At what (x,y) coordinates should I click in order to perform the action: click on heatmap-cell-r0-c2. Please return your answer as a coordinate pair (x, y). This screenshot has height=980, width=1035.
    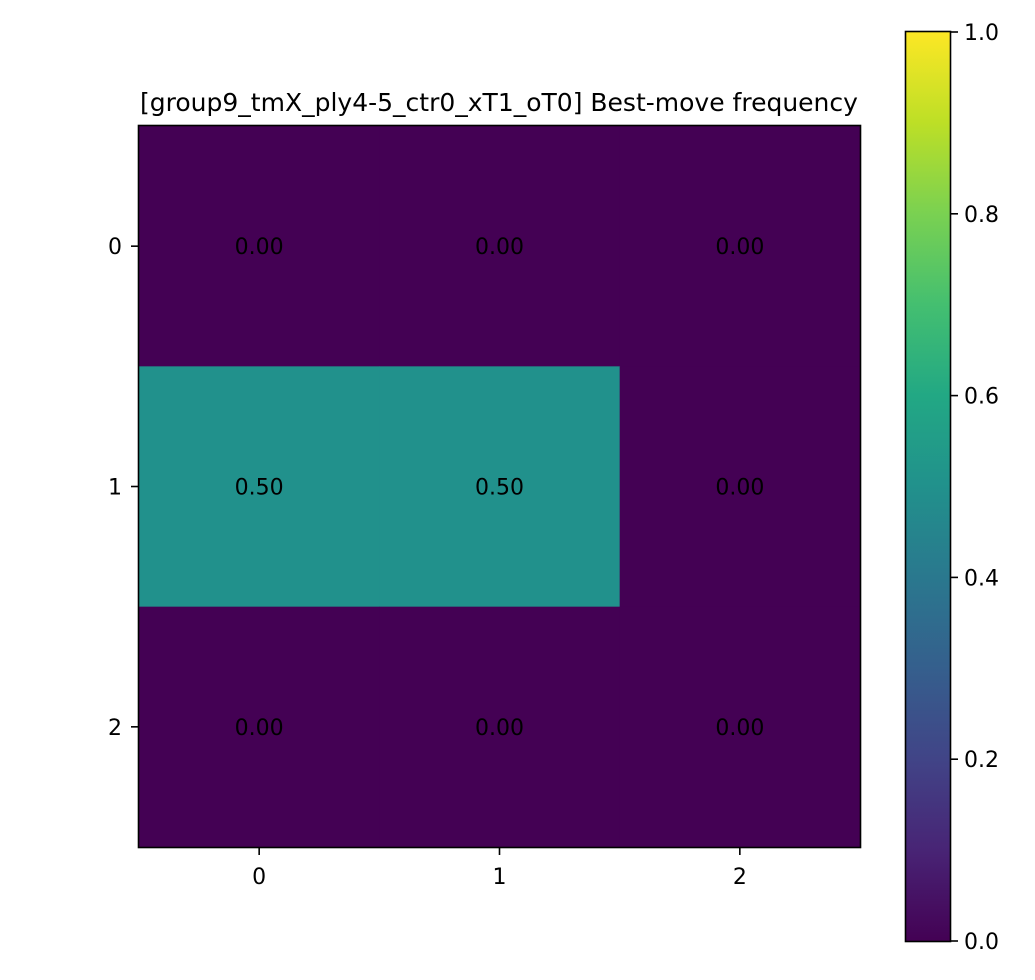
    Looking at the image, I should click on (740, 246).